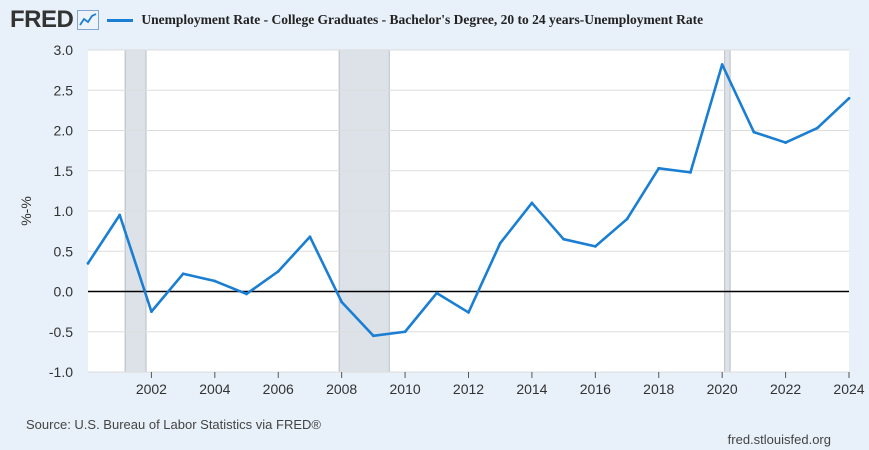  What do you see at coordinates (405, 389) in the screenshot?
I see `x-tick-label: 2010` at bounding box center [405, 389].